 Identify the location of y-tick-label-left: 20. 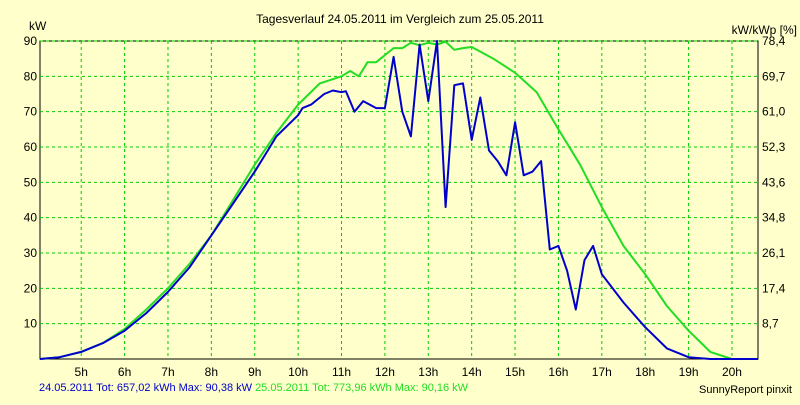
(31, 288).